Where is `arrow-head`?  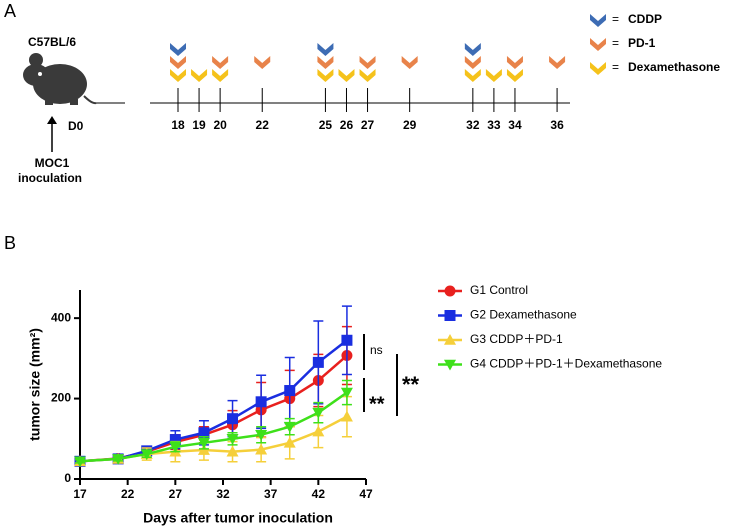
arrow-head is located at coordinates (52, 120).